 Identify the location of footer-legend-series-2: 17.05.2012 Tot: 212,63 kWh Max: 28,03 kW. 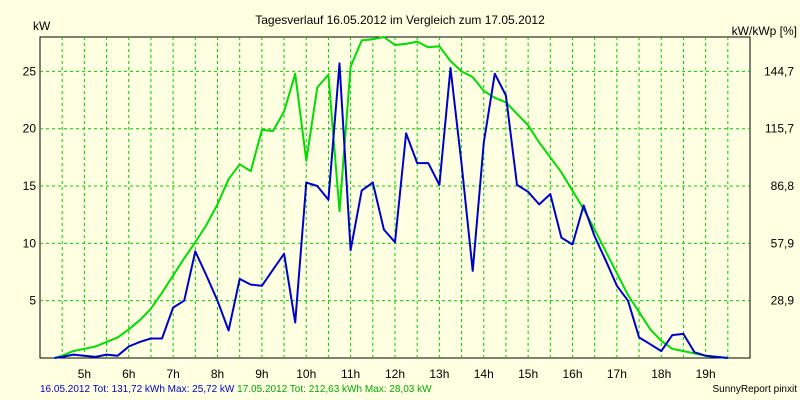
(333, 389).